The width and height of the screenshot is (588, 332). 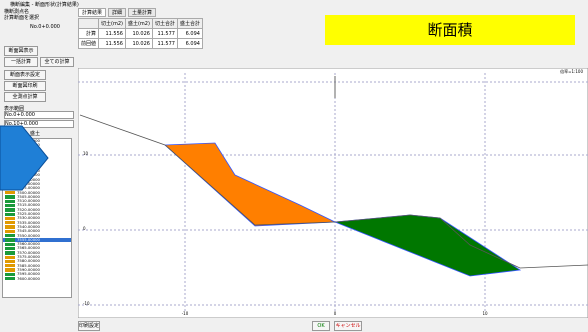 What do you see at coordinates (142, 12) in the screenshot?
I see `tab: 土量計算` at bounding box center [142, 12].